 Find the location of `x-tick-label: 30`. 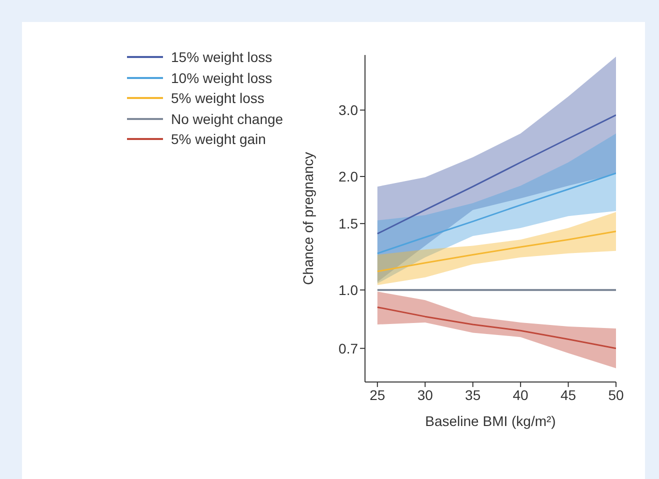

x-tick-label: 30 is located at coordinates (425, 394).